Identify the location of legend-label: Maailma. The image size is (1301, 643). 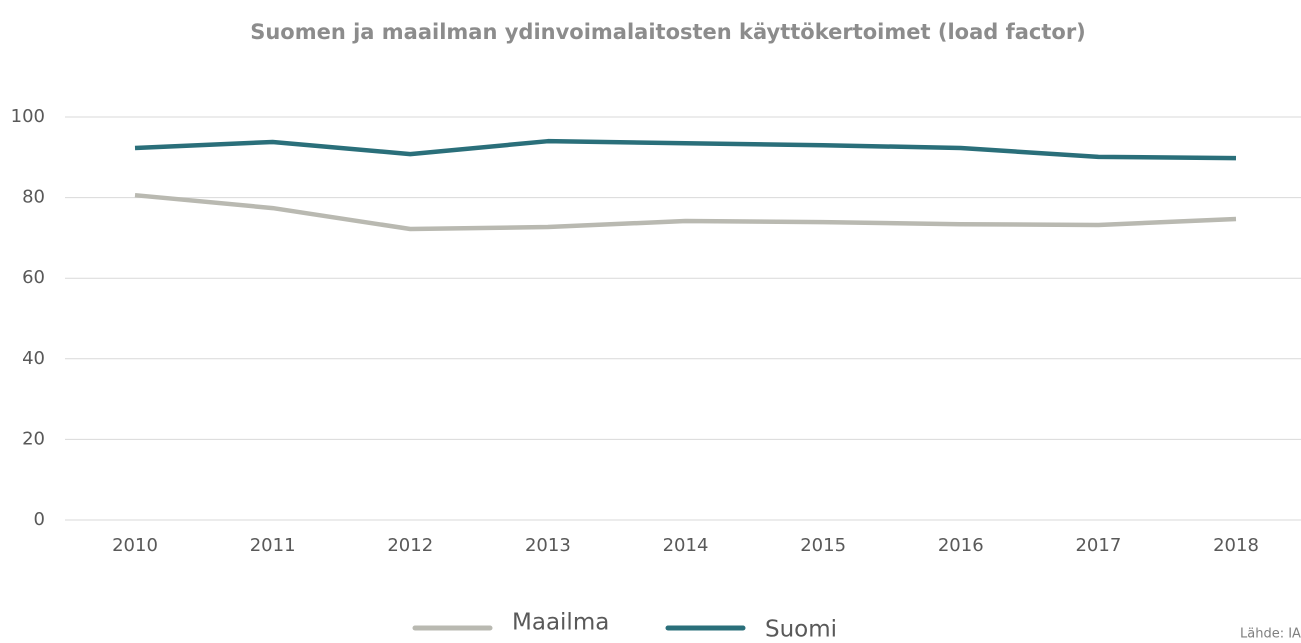
(560, 623).